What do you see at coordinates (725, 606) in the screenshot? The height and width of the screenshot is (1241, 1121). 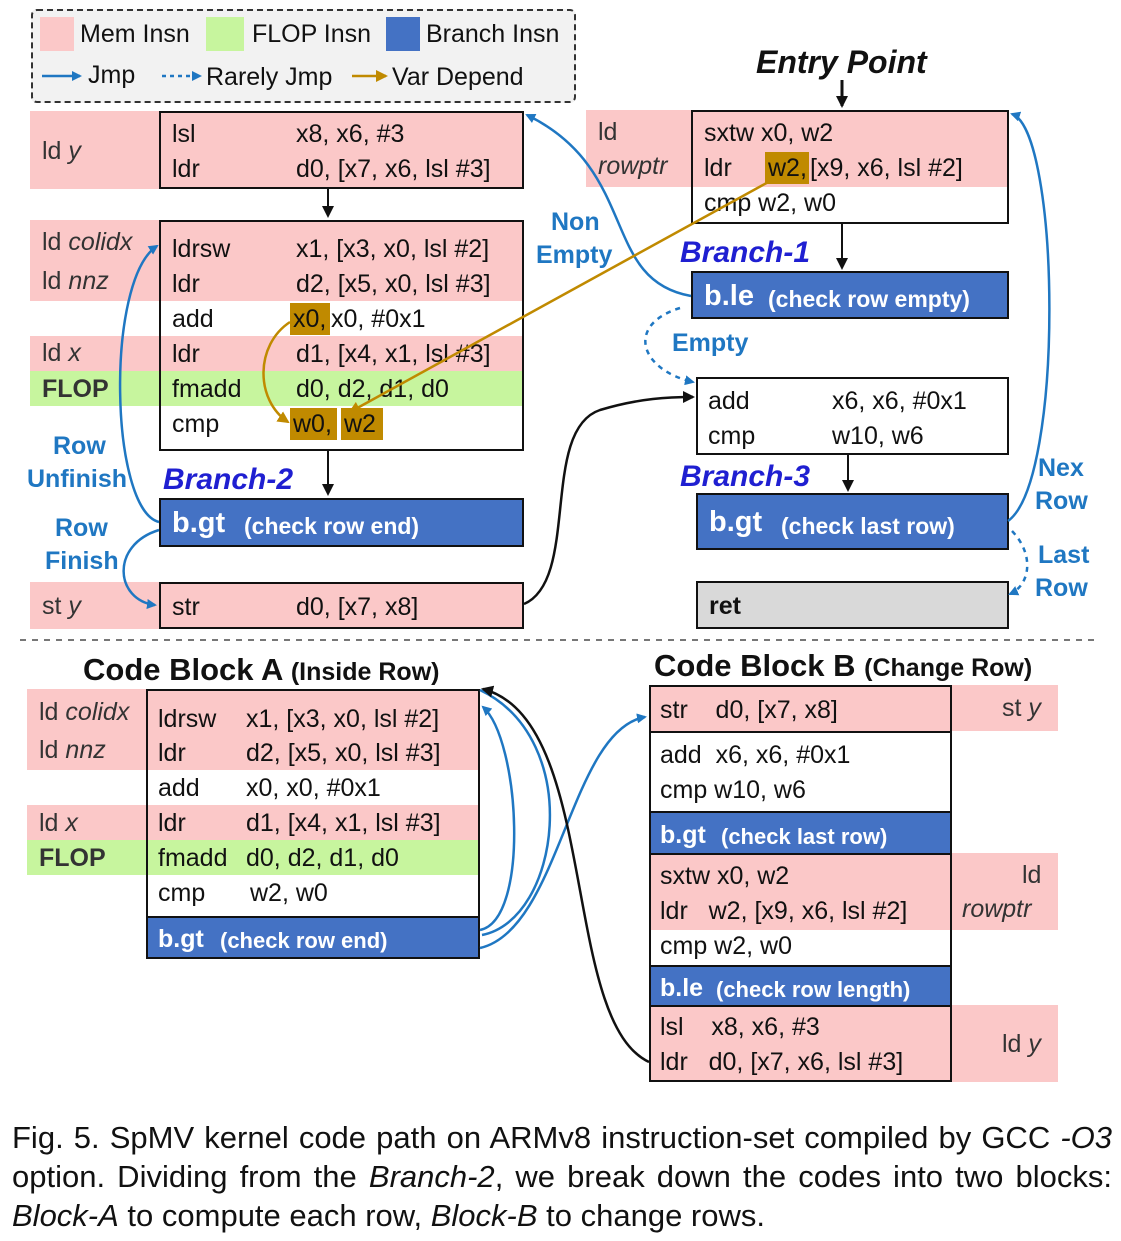 I see `ret-label: ret` at bounding box center [725, 606].